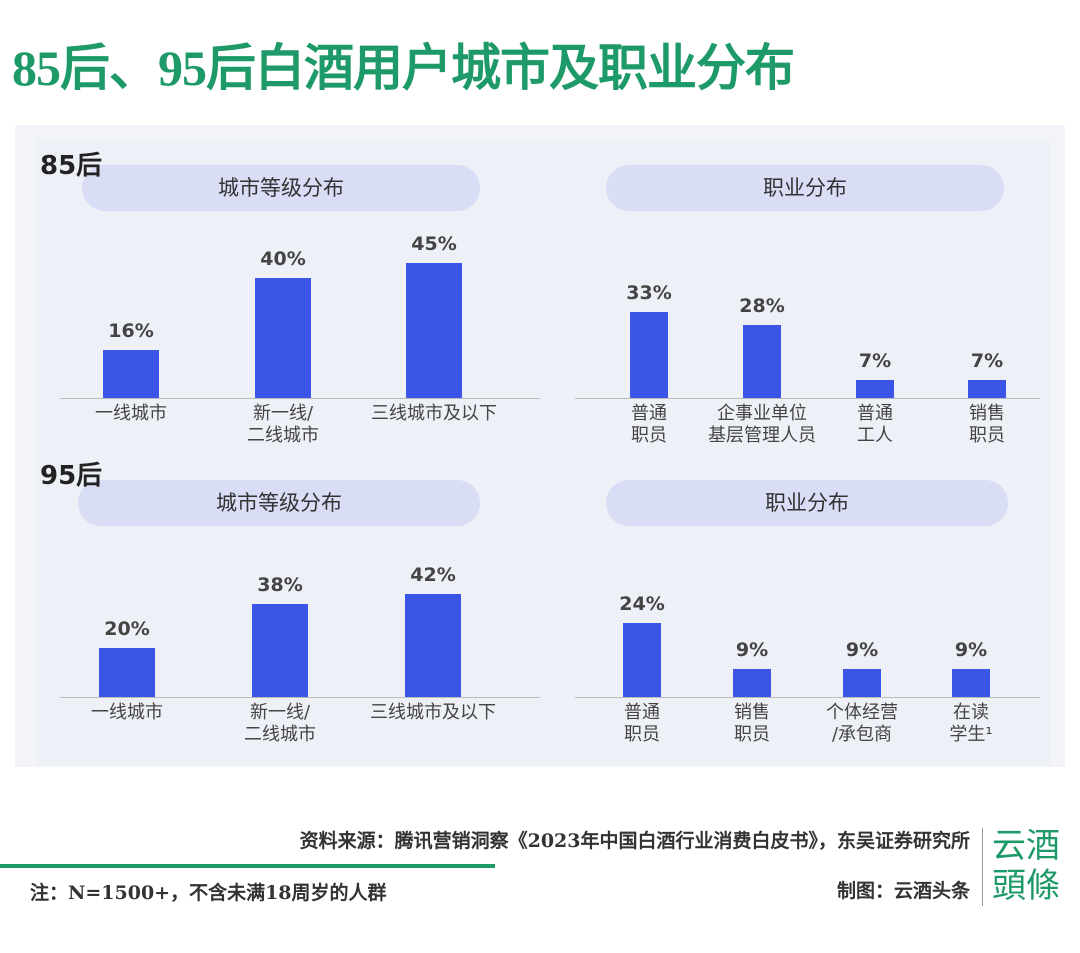 The image size is (1080, 953). I want to click on value-label: 33%, so click(649, 293).